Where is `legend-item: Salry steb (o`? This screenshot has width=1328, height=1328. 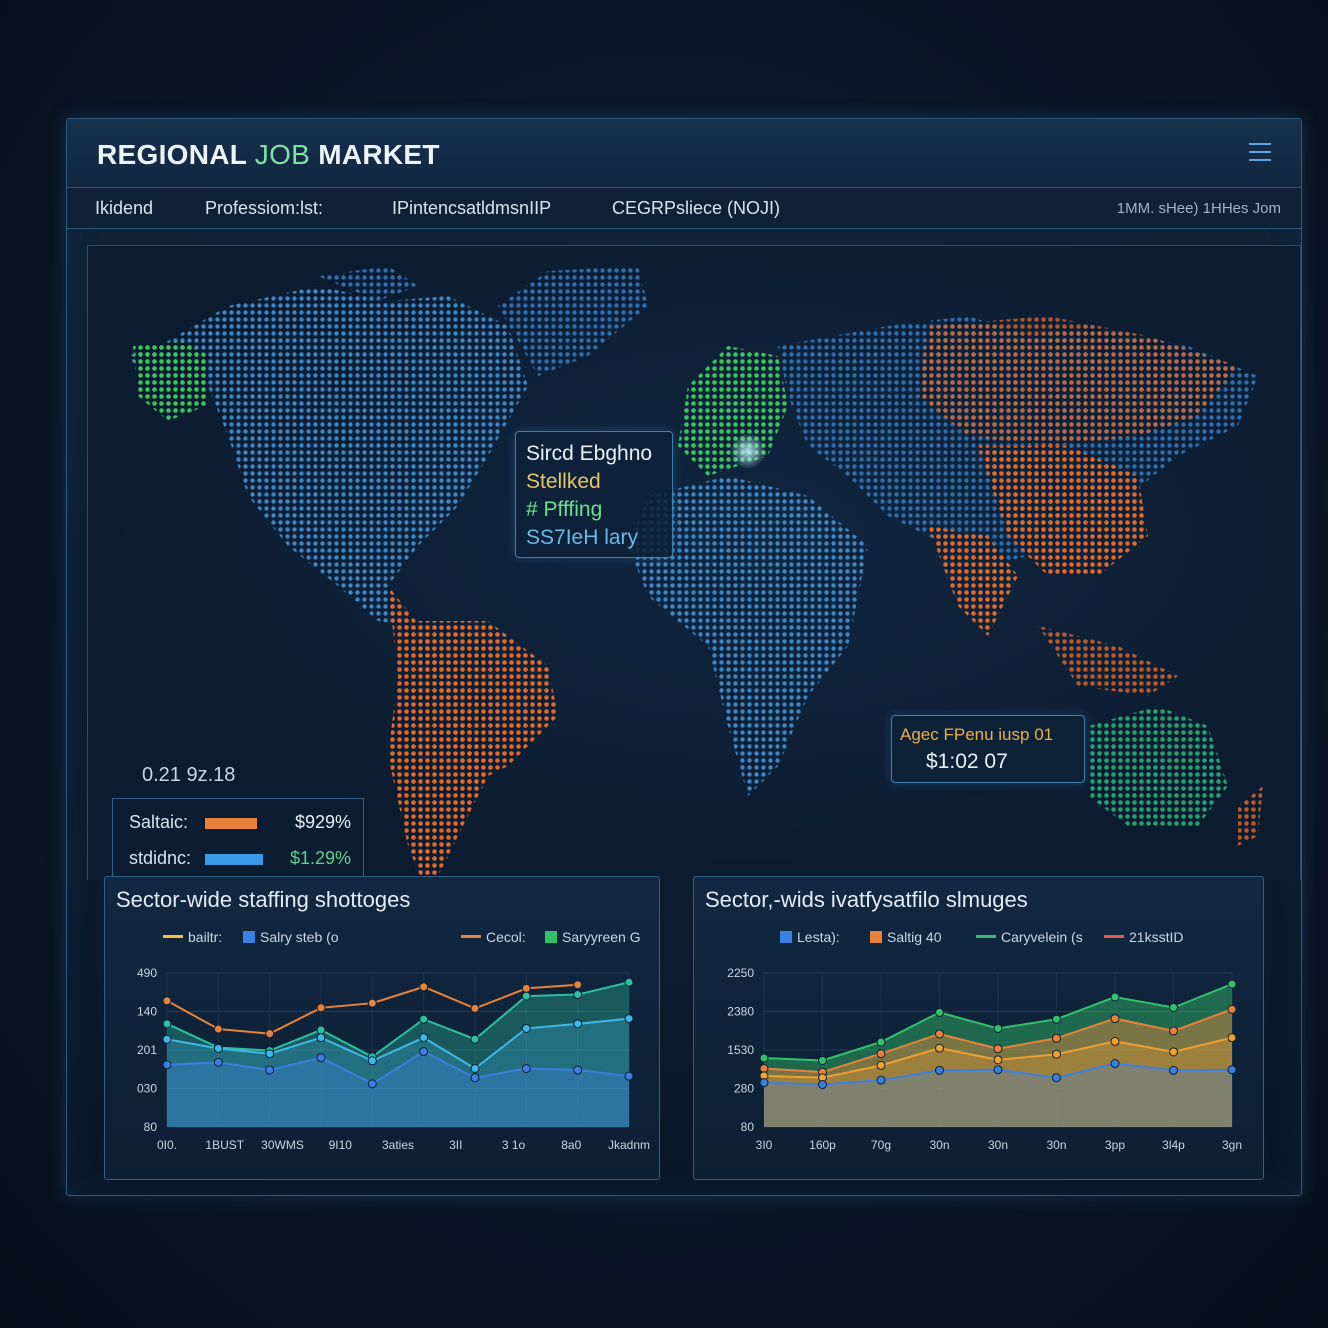
legend-item: Salry steb (o is located at coordinates (291, 937).